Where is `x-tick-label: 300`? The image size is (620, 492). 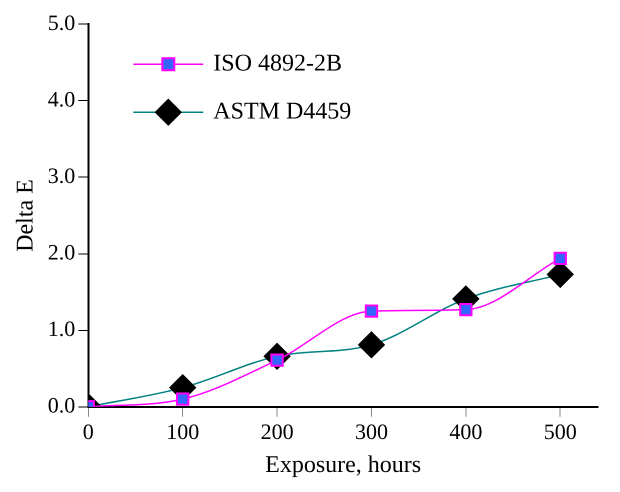 x-tick-label: 300 is located at coordinates (371, 431).